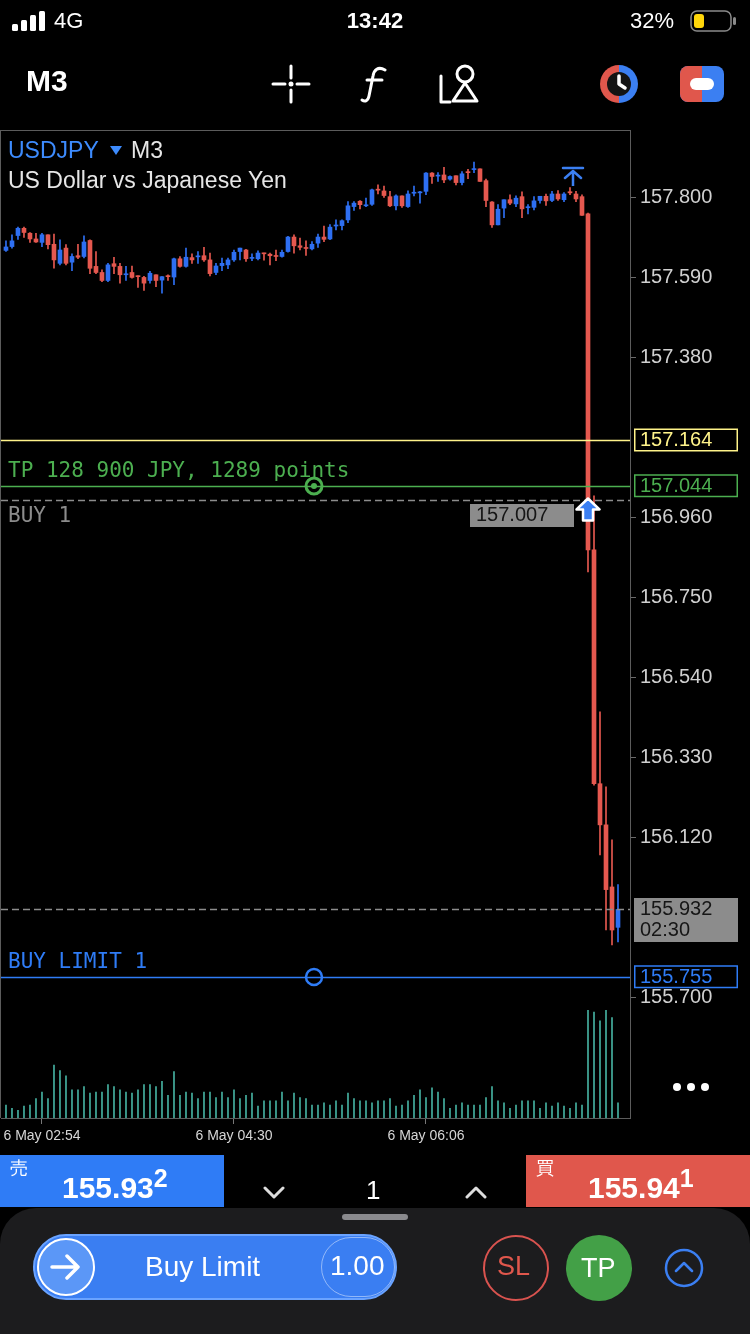 This screenshot has height=1334, width=750. Describe the element at coordinates (676, 836) in the screenshot. I see `y-tick-label: 156.120` at that location.